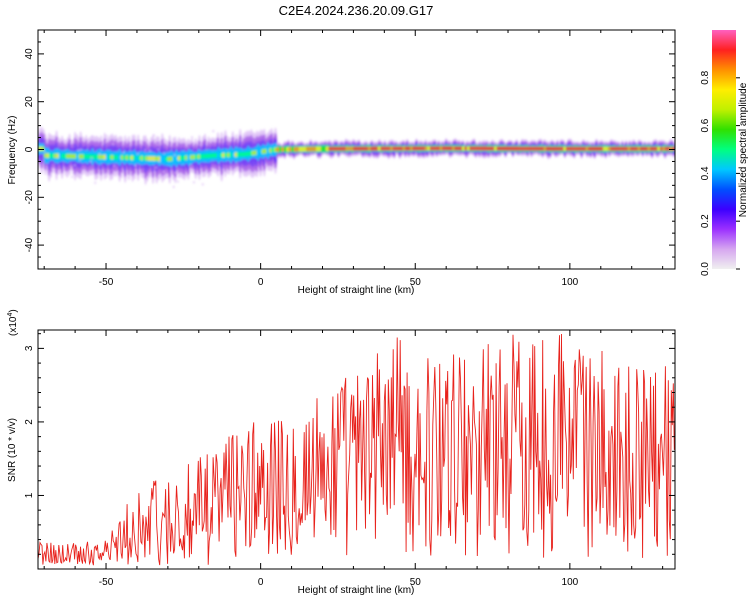  Describe the element at coordinates (356, 590) in the screenshot. I see `snr-x-axis-label: Height of straight line (km)` at that location.